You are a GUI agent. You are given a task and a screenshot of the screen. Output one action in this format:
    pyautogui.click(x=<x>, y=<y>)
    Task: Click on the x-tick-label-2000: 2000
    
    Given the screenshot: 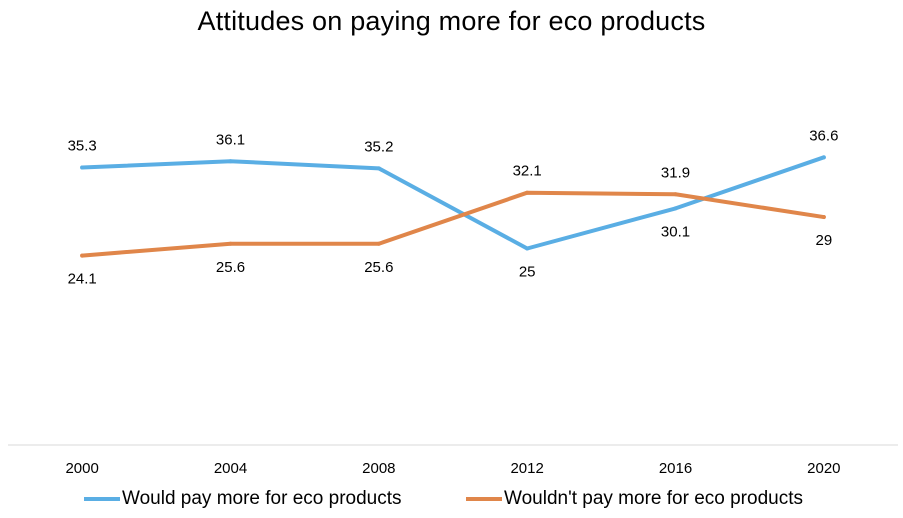 What is the action you would take?
    pyautogui.click(x=81, y=468)
    